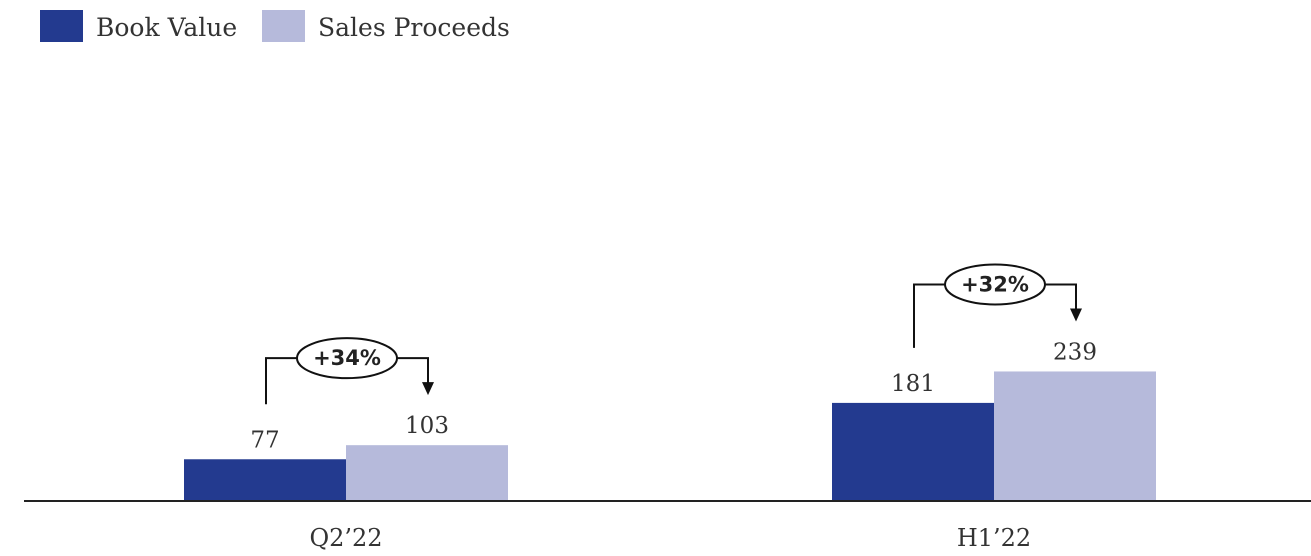 The height and width of the screenshot is (556, 1311). I want to click on value-label-book-value-0: 77, so click(264, 440).